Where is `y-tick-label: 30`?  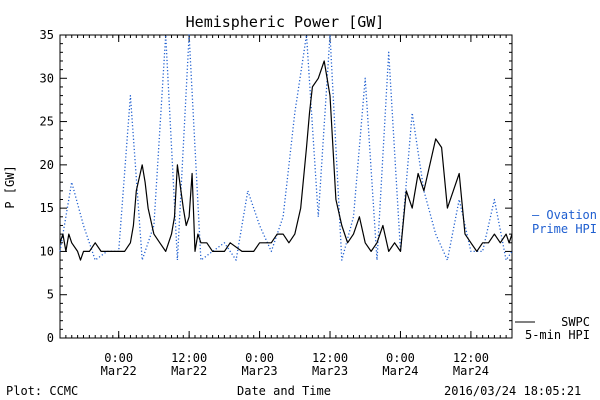
y-tick-label: 30 is located at coordinates (47, 78).